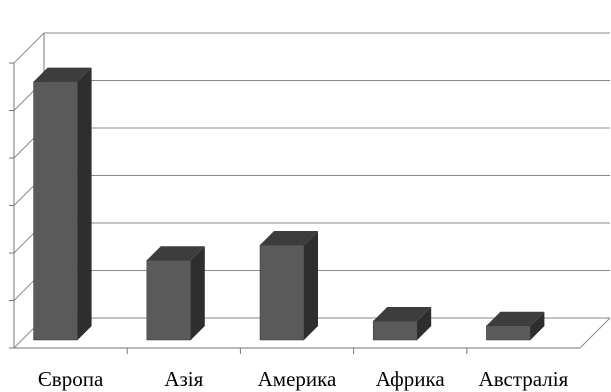 Image resolution: width=611 pixels, height=392 pixels. Describe the element at coordinates (524, 379) in the screenshot. I see `x-tick-label: Австралія` at that location.